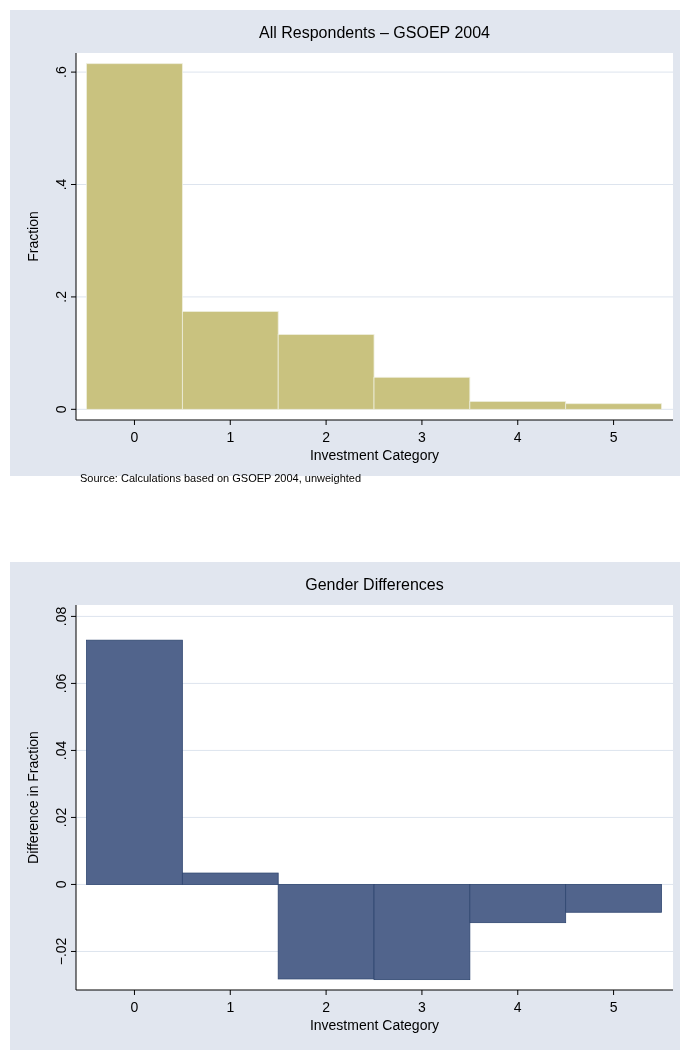  Describe the element at coordinates (33, 236) in the screenshot. I see `y-axis-title: Fraction` at that location.